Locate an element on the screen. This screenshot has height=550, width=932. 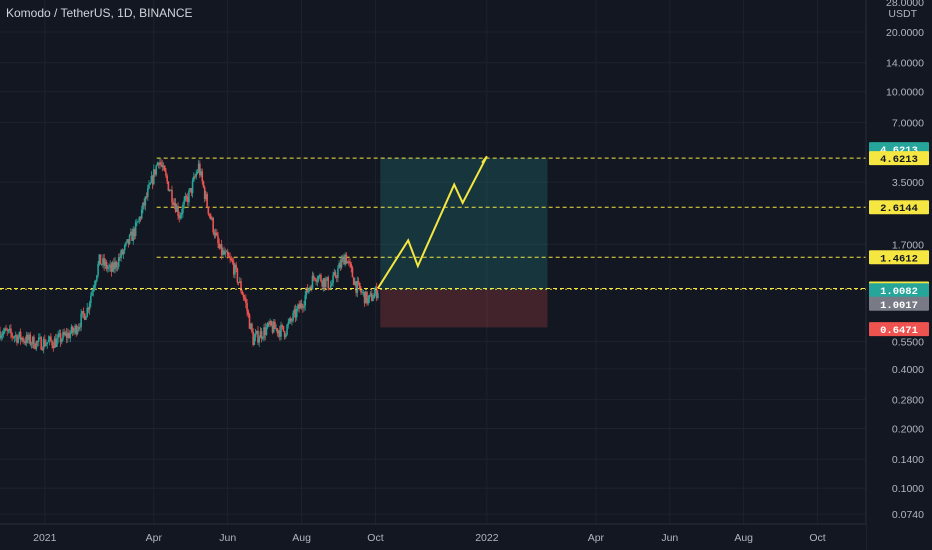
price-tick-label: 0.0740 is located at coordinates (908, 515).